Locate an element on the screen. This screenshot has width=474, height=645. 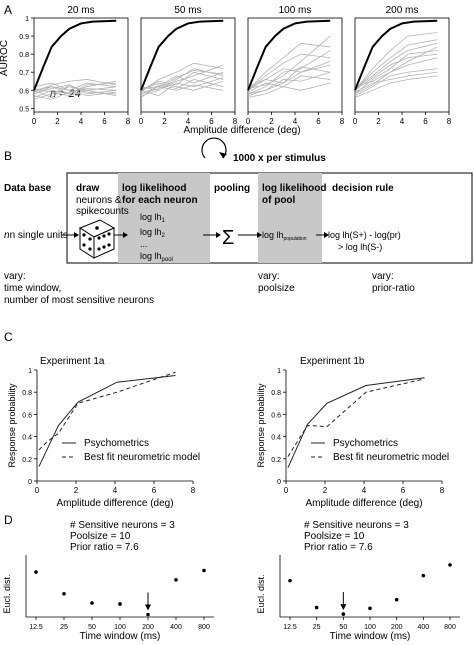
x-tick-label: 100 is located at coordinates (120, 627).